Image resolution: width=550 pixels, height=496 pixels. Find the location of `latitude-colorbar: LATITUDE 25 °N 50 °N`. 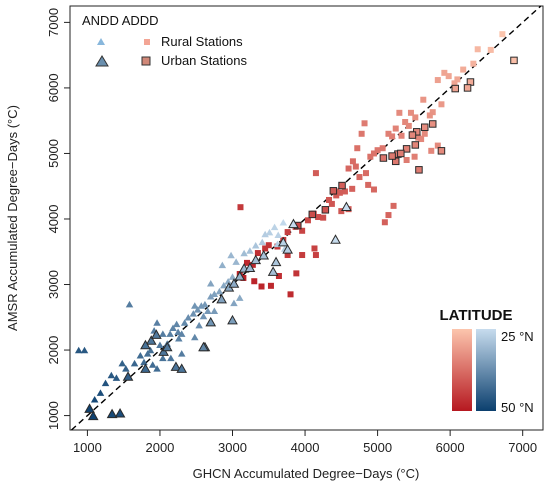

latitude-colorbar: LATITUDE 25 °N 50 °N is located at coordinates (486, 361).